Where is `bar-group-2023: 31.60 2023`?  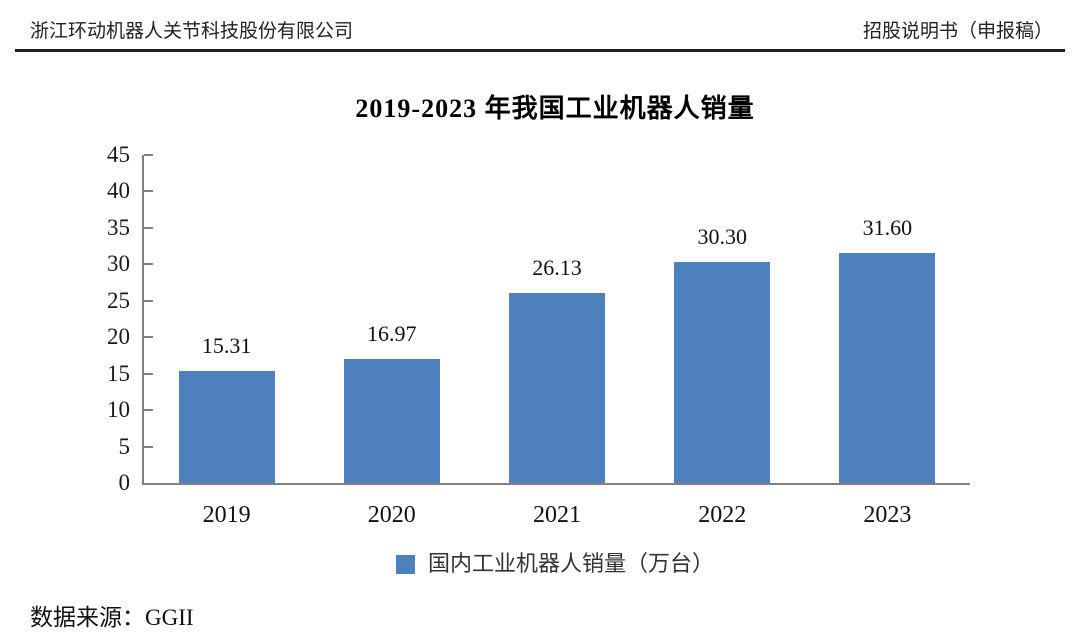
bar-group-2023: 31.60 2023 is located at coordinates (887, 341).